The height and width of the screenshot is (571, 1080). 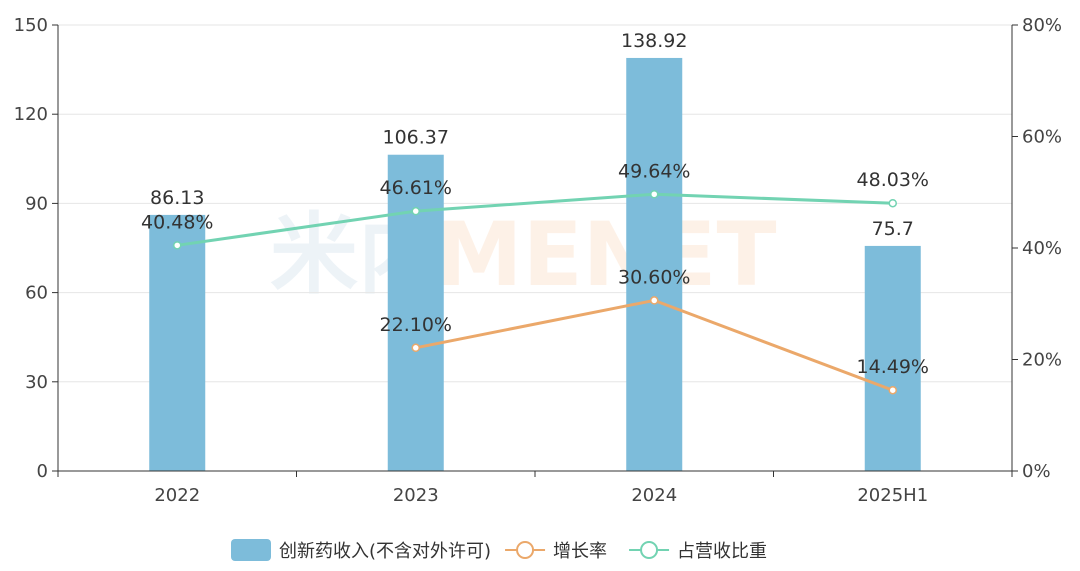 What do you see at coordinates (654, 41) in the screenshot?
I see `bar-value-label: 138.92` at bounding box center [654, 41].